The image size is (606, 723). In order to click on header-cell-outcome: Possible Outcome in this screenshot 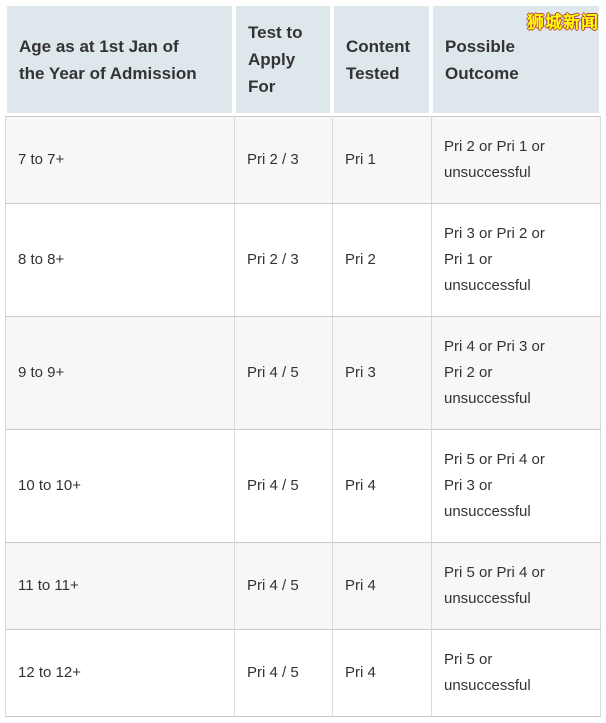, I will do `click(516, 61)`.